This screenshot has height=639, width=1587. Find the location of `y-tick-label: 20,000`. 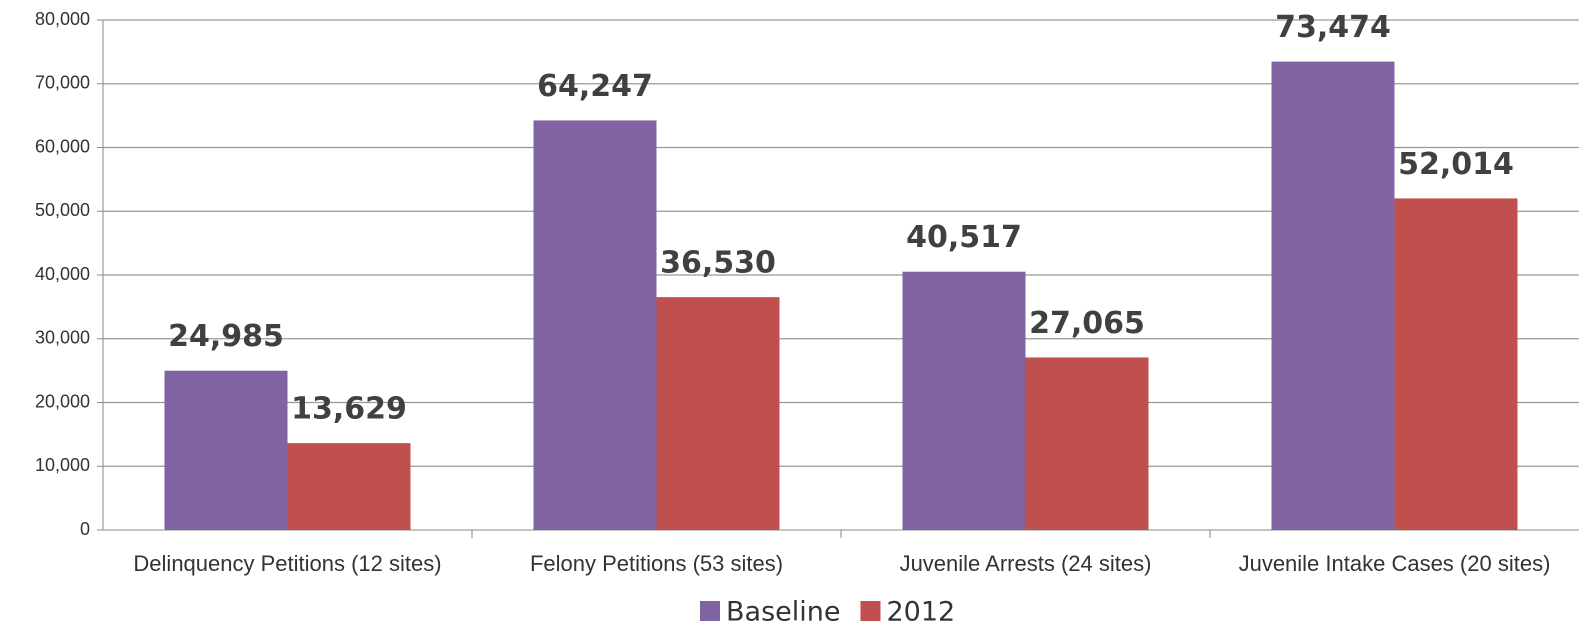

y-tick-label: 20,000 is located at coordinates (62, 401).